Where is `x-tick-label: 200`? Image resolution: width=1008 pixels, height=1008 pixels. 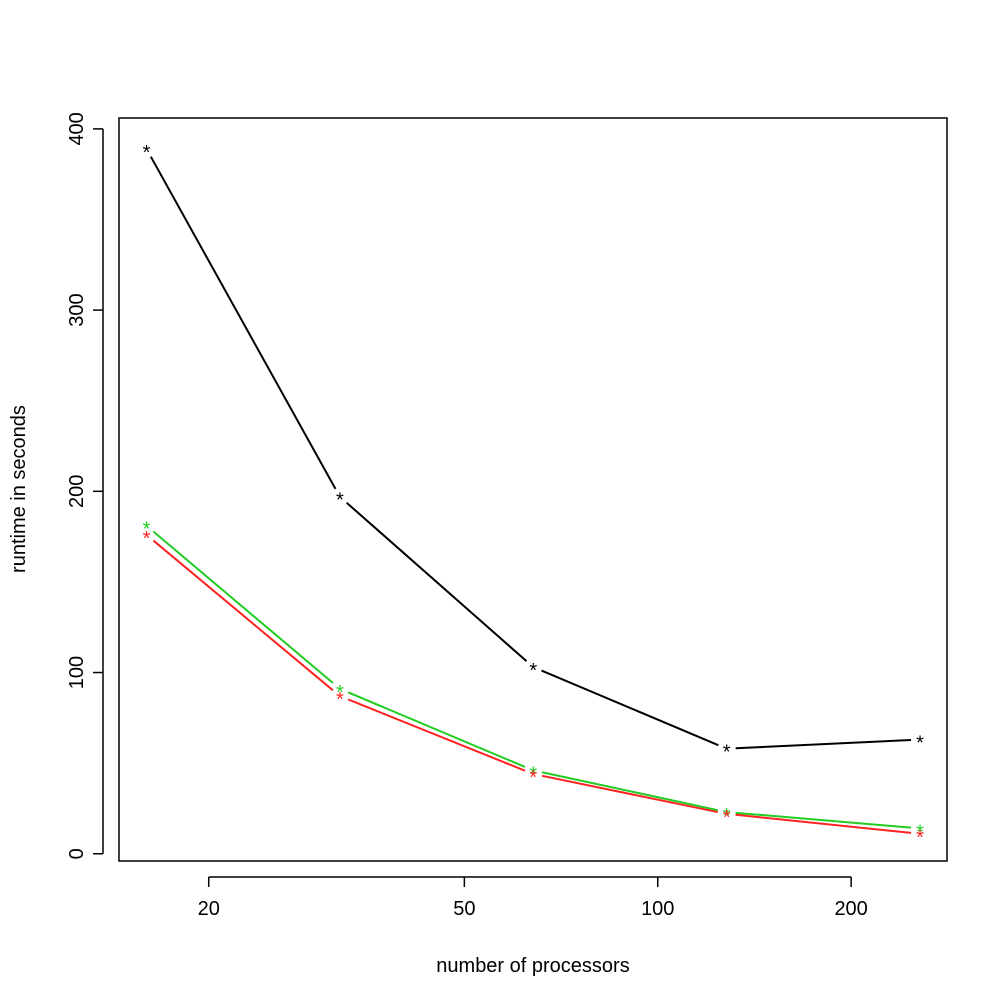 x-tick-label: 200 is located at coordinates (850, 909).